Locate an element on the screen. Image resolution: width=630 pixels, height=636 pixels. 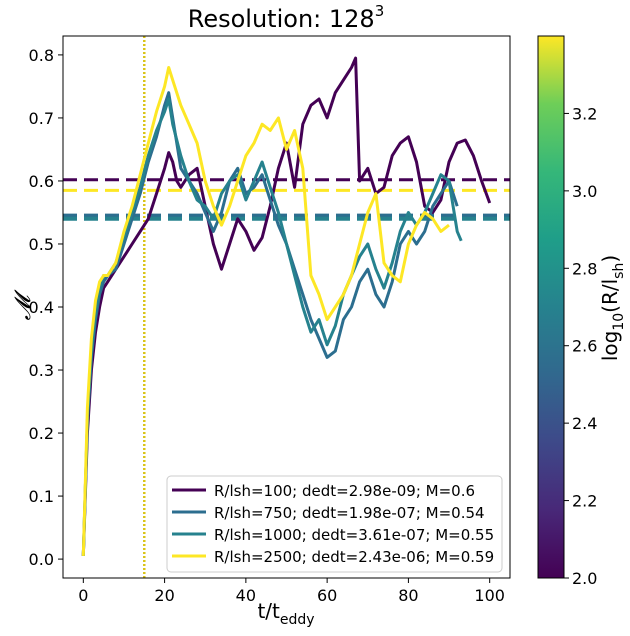
colorbar-tick-label: 3.0 is located at coordinates (584, 191).